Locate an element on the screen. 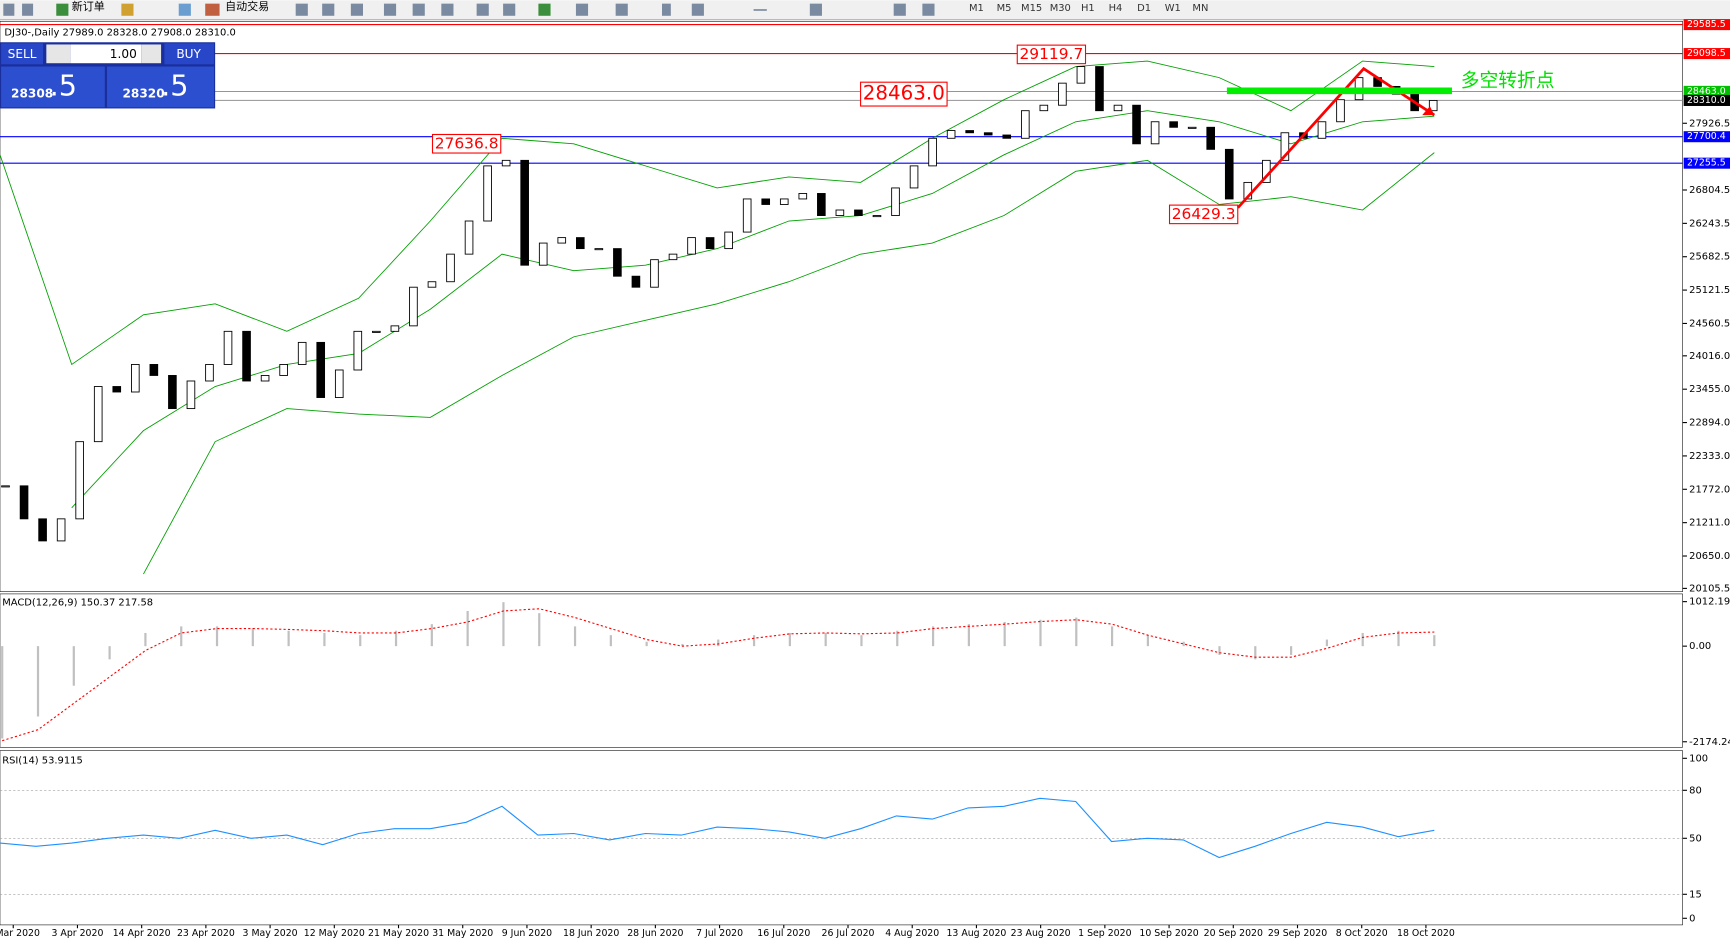  x-tick-label: 9 Jun 2020 is located at coordinates (527, 933).